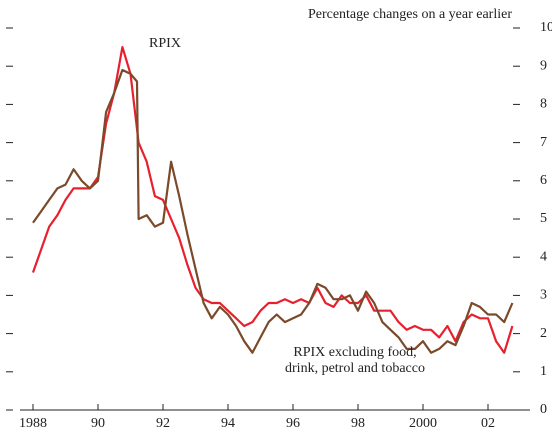 Image resolution: width=552 pixels, height=432 pixels. What do you see at coordinates (410, 14) in the screenshot?
I see `y-axis-label: Percentage changes on a year earlier` at bounding box center [410, 14].